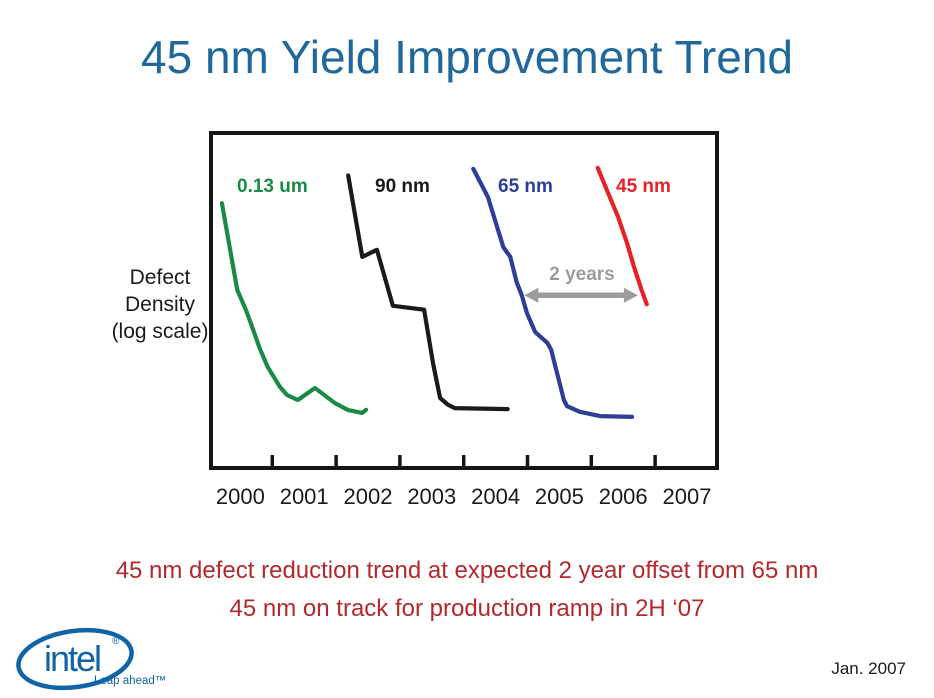 The height and width of the screenshot is (698, 934). I want to click on slide-title: 45 nm Yield Improvement Trend, so click(467, 57).